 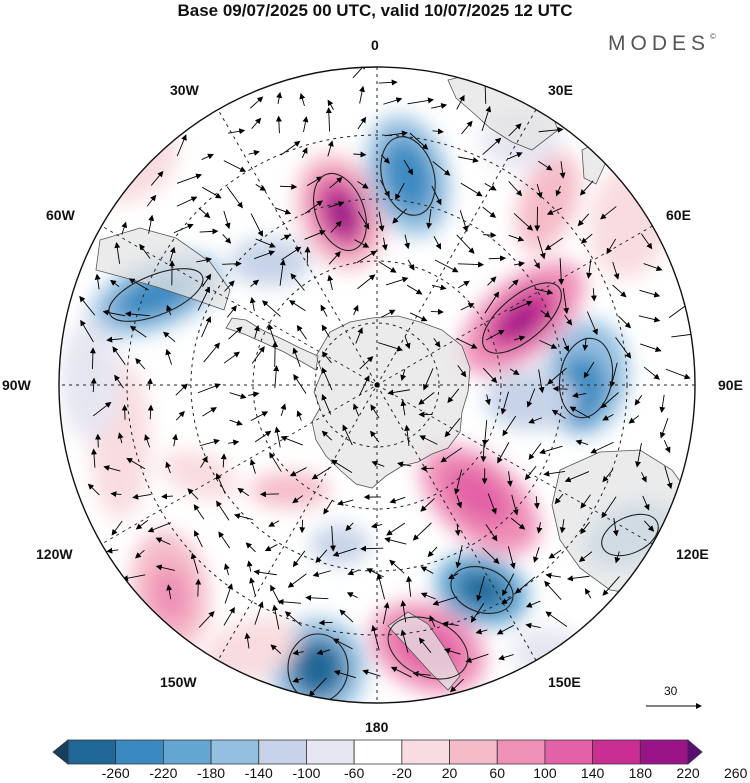 I want to click on lon-label-120e: 120E, so click(x=692, y=554).